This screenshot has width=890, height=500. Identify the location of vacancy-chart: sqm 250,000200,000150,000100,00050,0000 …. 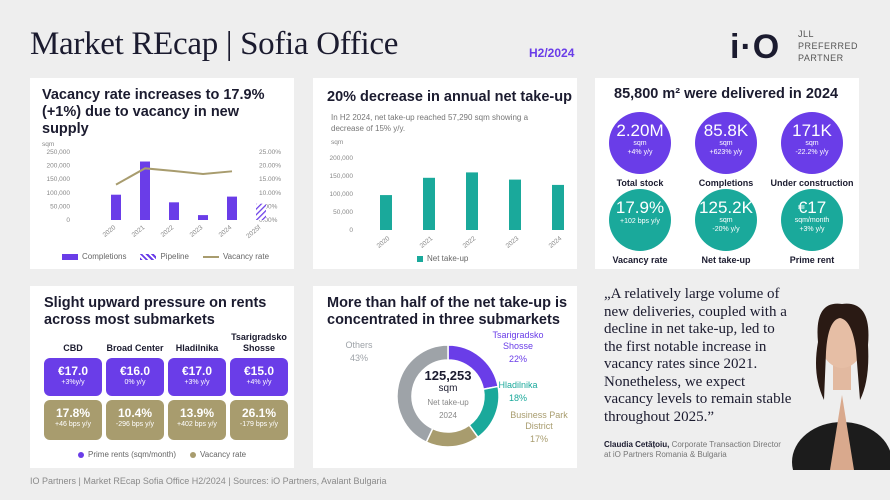
(161, 190).